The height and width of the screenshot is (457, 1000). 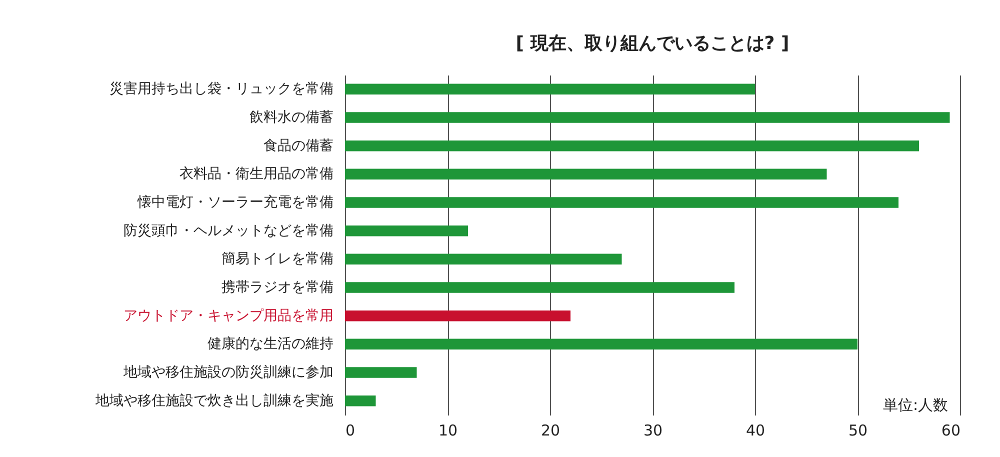 I want to click on y-tick-label: 衣料品・衛生用品の常備, so click(x=257, y=174).